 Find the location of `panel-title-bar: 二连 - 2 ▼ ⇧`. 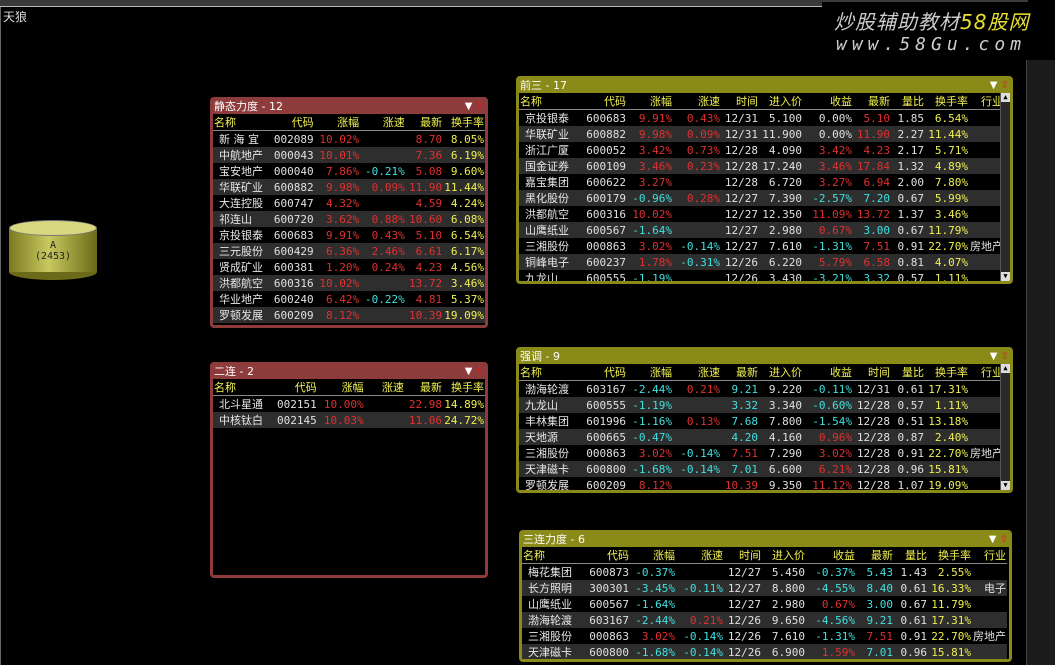

panel-title-bar: 二连 - 2 ▼ ⇧ is located at coordinates (349, 372).